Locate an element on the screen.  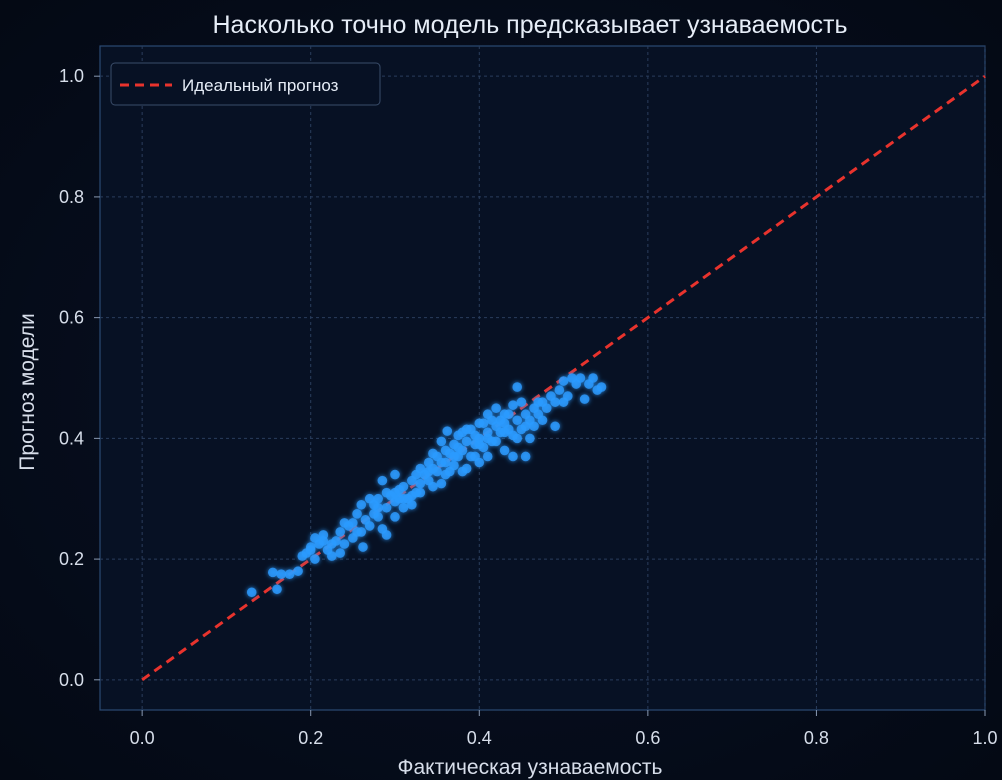
x-tick-label: 1.0 is located at coordinates (984, 738).